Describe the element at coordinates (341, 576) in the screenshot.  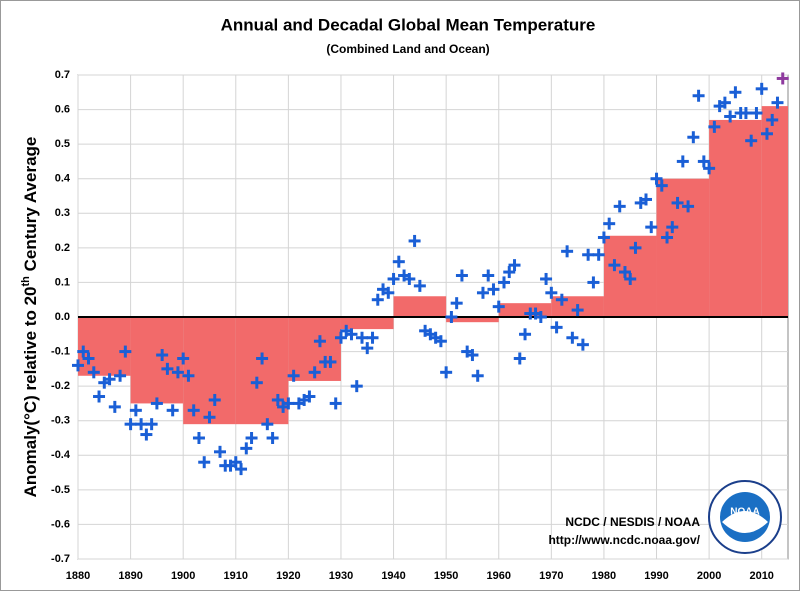
I see `x-tick-label: 1930` at that location.